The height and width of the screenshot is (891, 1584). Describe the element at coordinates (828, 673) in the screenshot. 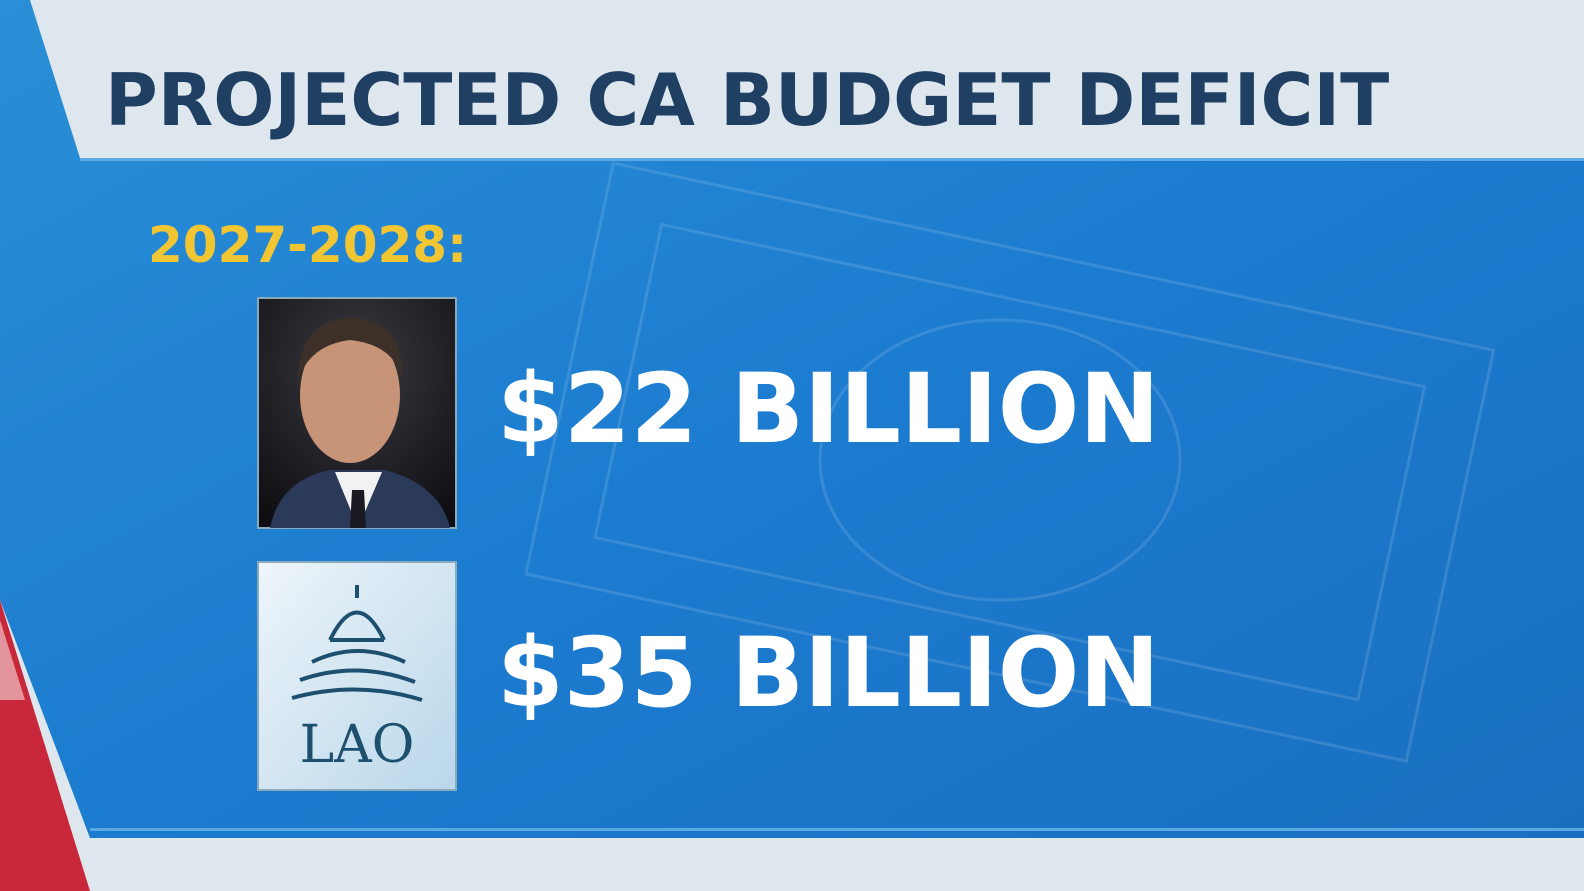

I see `amount: $35 BILLION` at that location.